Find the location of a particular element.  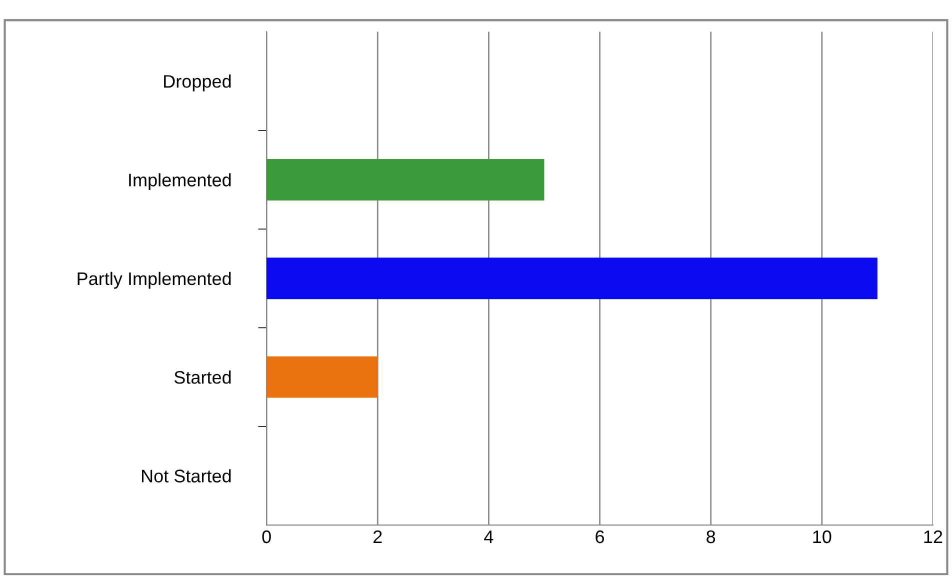

x-tick-label: 4 is located at coordinates (489, 537).